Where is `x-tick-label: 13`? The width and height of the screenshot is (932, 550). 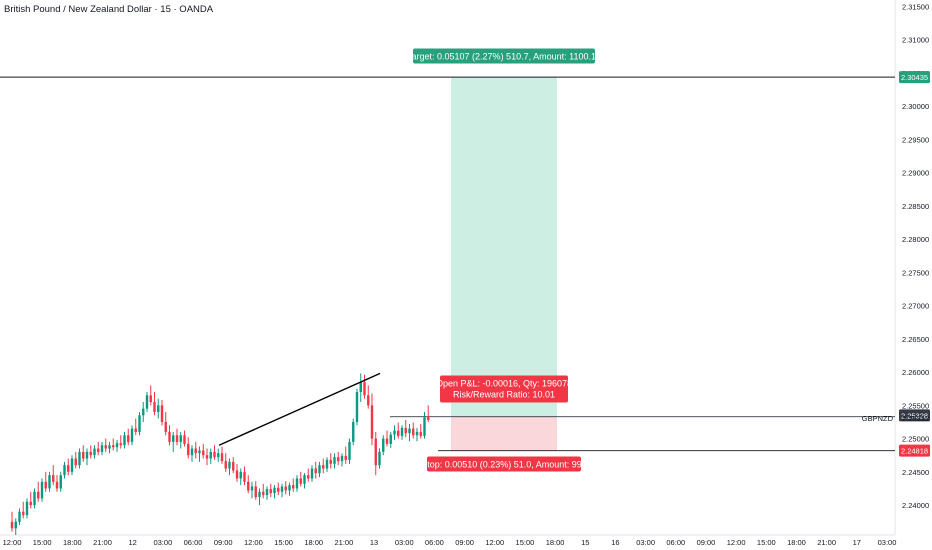 x-tick-label: 13 is located at coordinates (374, 542).